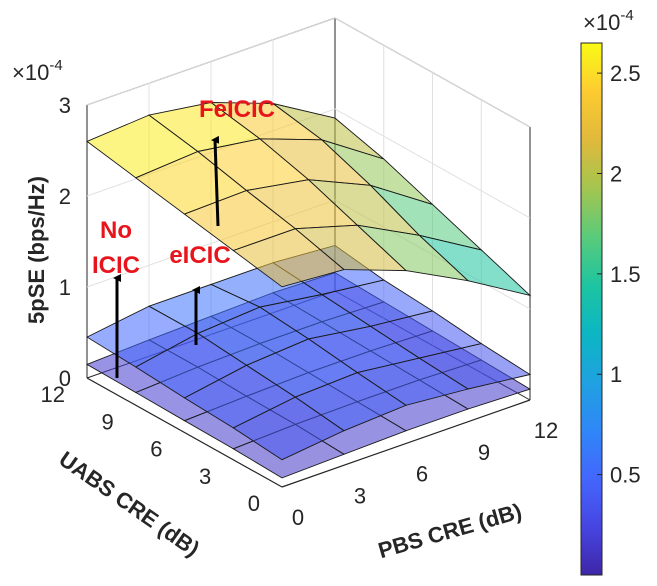 The width and height of the screenshot is (657, 586). Describe the element at coordinates (156, 449) in the screenshot. I see `x-tick-label: 6` at that location.